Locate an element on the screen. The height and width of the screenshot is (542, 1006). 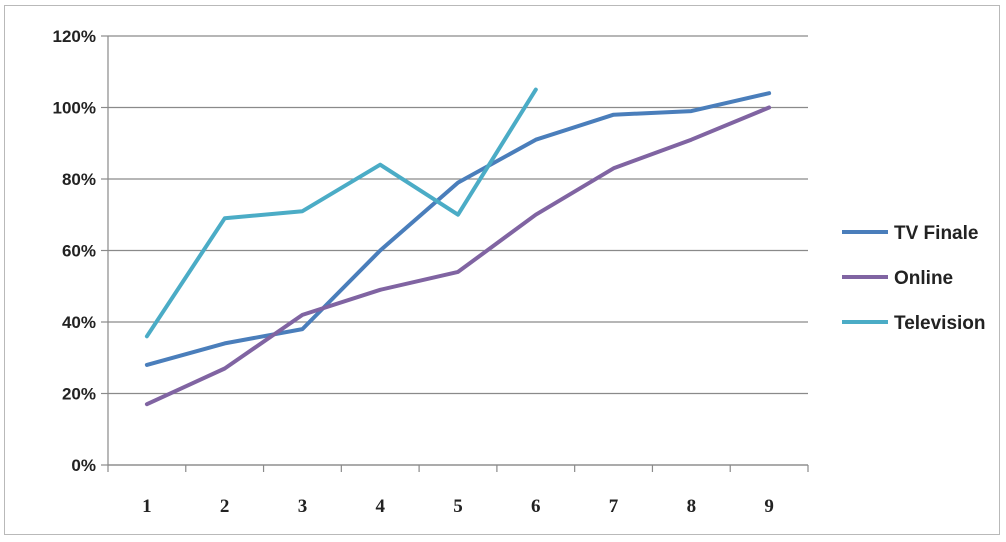
legend-label: TV Finale is located at coordinates (936, 233).